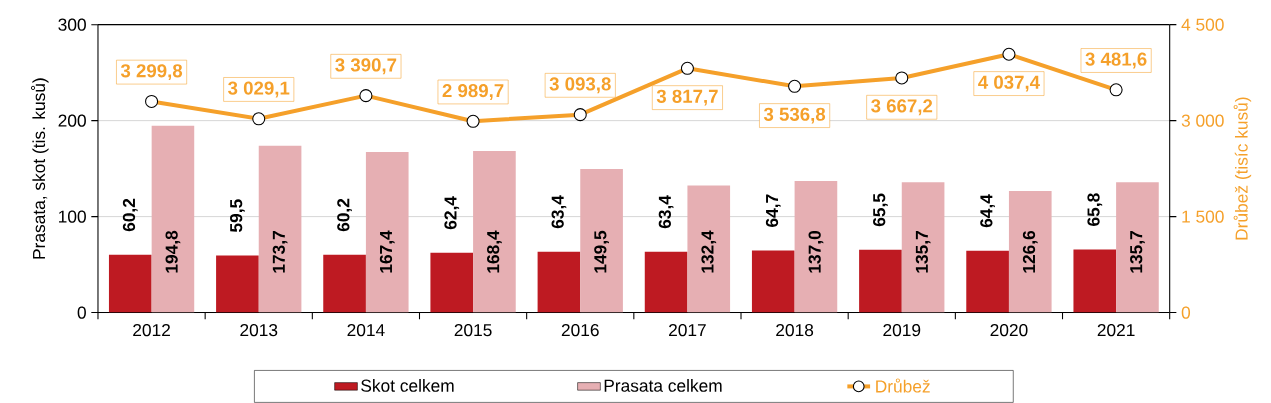 This screenshot has height=403, width=1271. I want to click on data-label: 3 817,7, so click(687, 97).